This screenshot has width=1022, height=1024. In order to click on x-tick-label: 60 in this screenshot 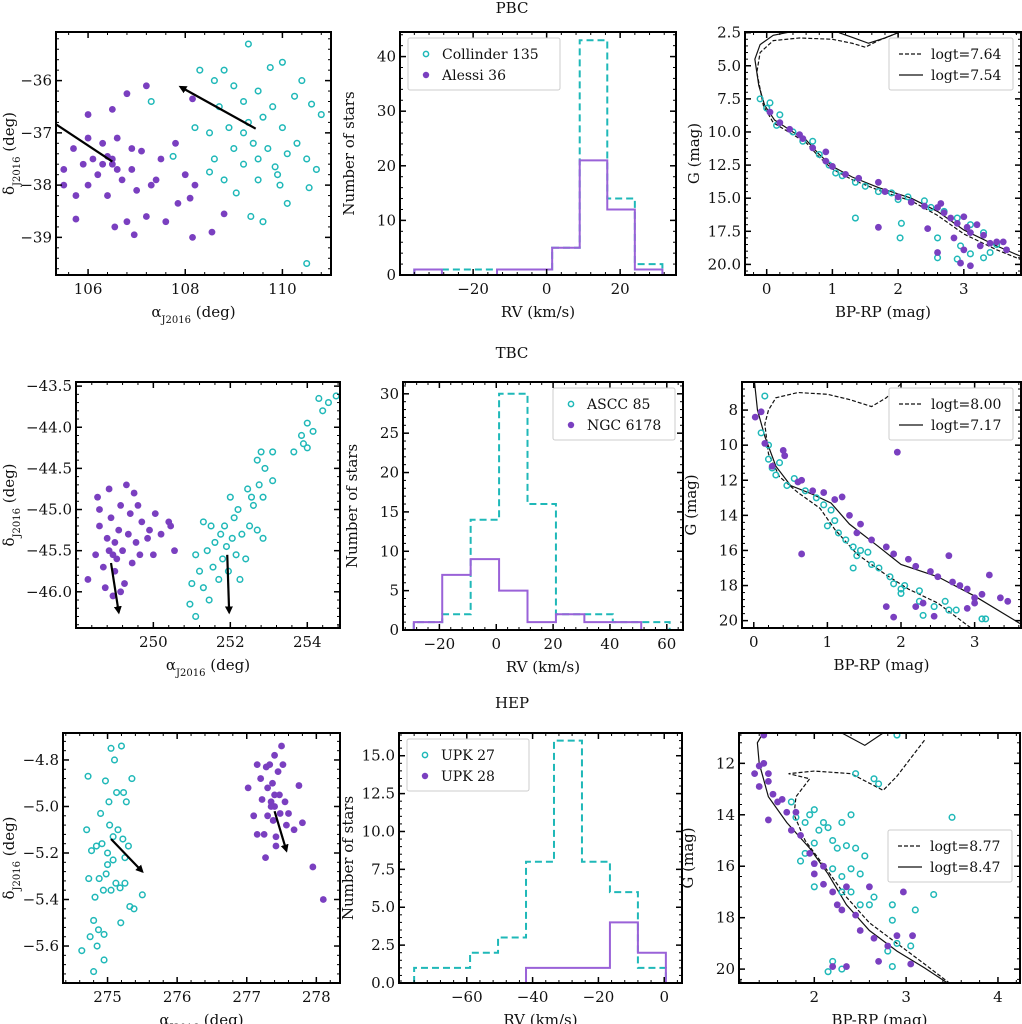, I will do `click(666, 644)`.